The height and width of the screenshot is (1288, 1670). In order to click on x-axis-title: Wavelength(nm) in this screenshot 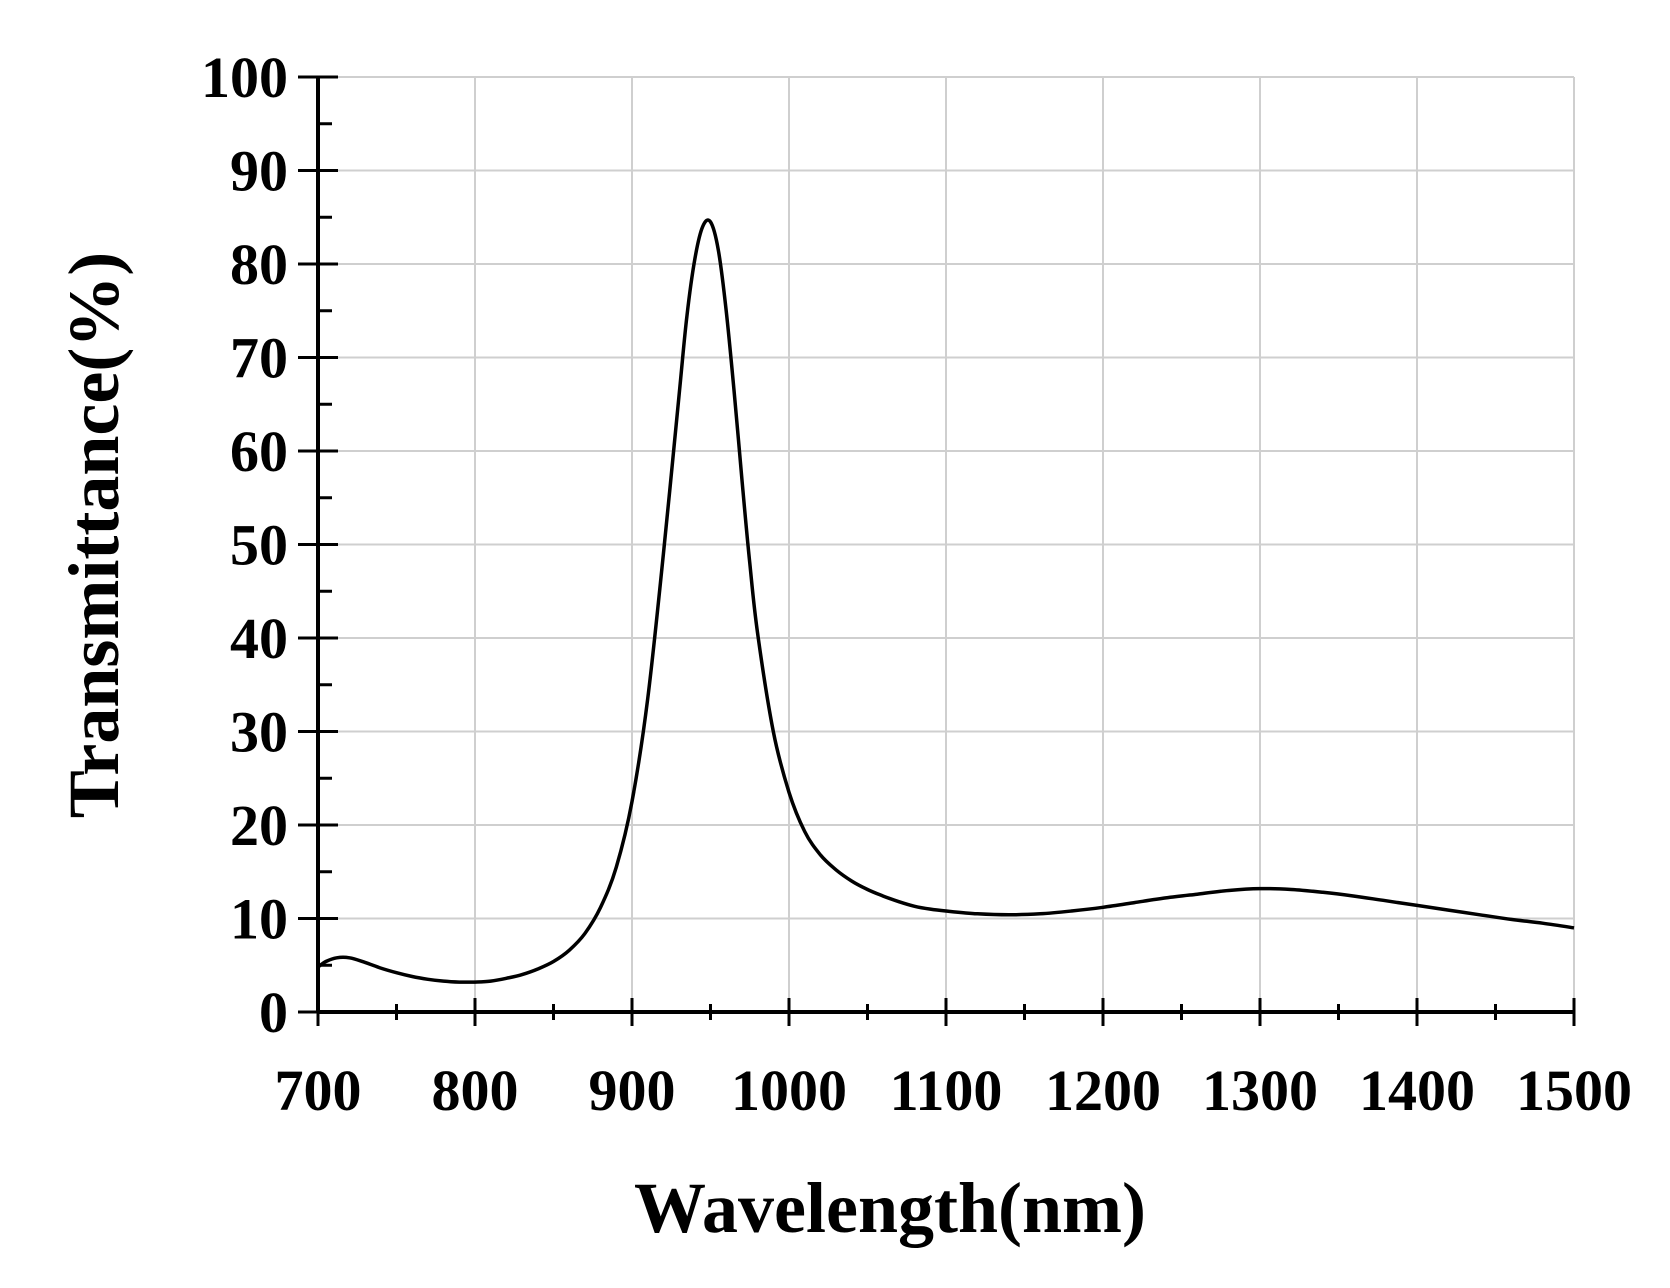, I will do `click(890, 1208)`.